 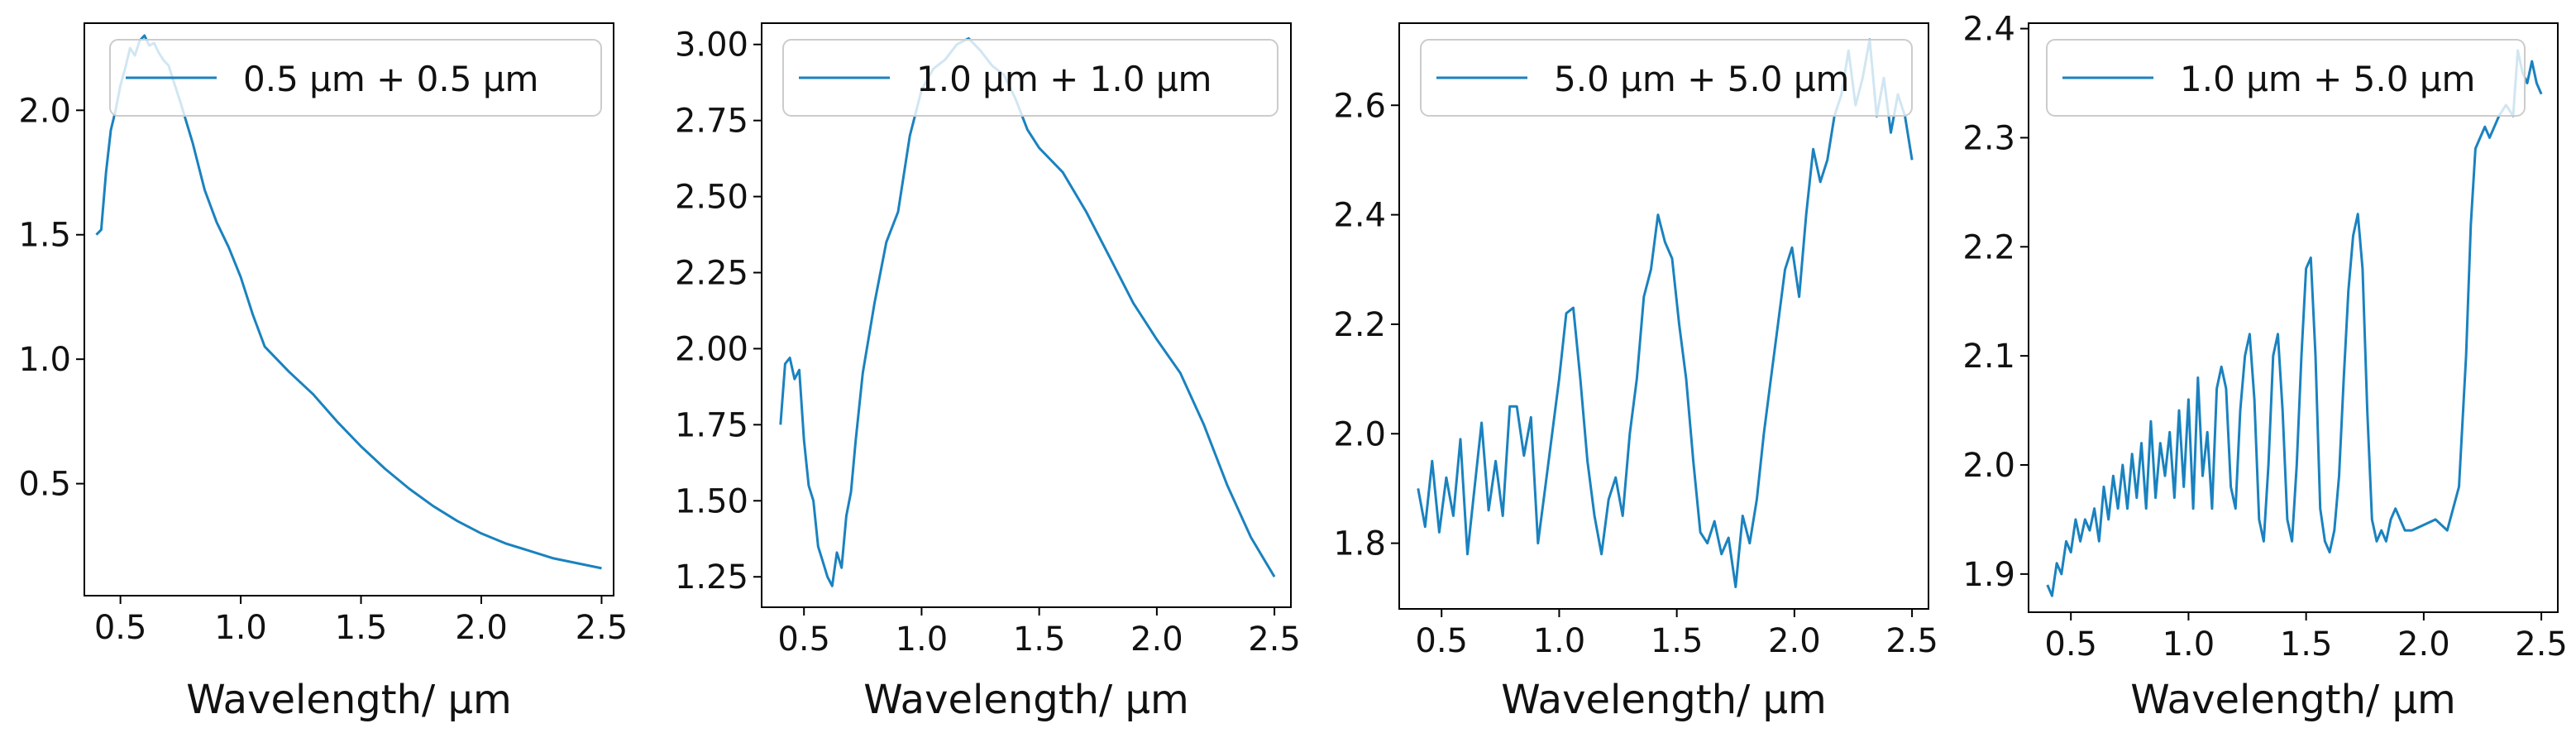 What do you see at coordinates (1996, 302) in the screenshot?
I see `y-ticks: 1.9 2.0 2.1 2.2 2.3 2.4` at bounding box center [1996, 302].